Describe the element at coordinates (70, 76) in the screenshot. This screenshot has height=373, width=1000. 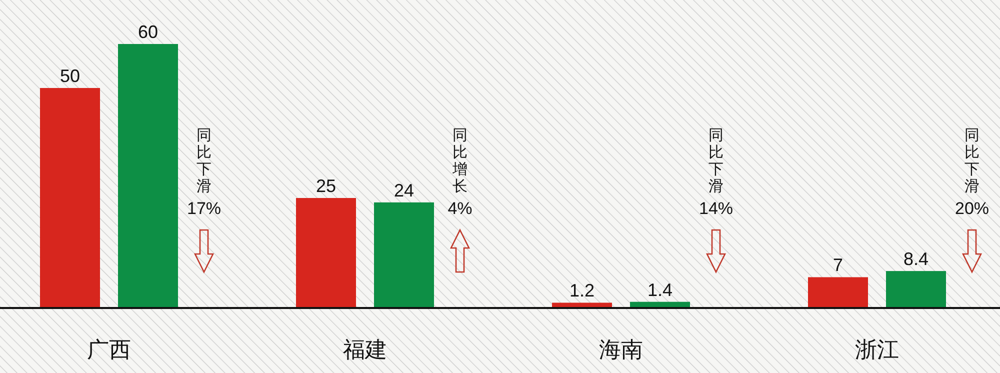
I see `data-label: 50` at that location.